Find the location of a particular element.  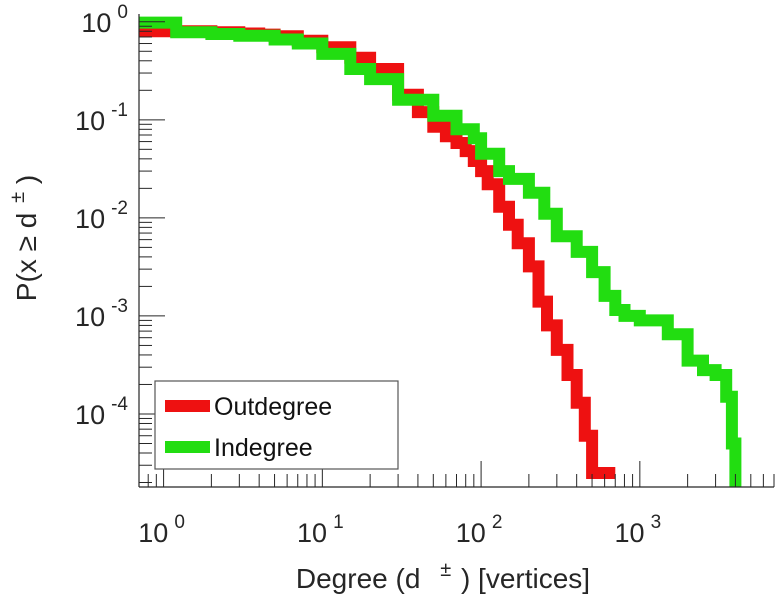

legend: Outdegree Indegree is located at coordinates (276, 425).